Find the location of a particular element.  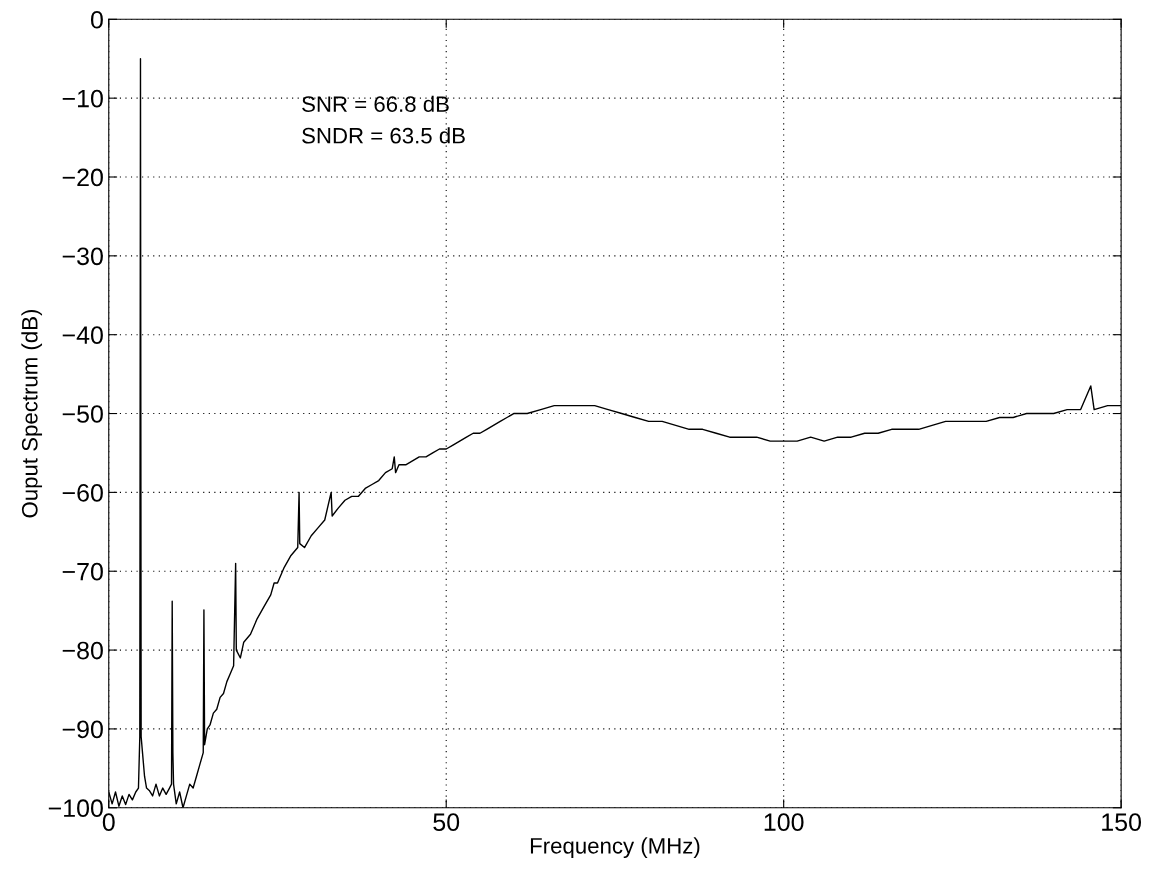

y-tick-label: −80 is located at coordinates (82, 650).